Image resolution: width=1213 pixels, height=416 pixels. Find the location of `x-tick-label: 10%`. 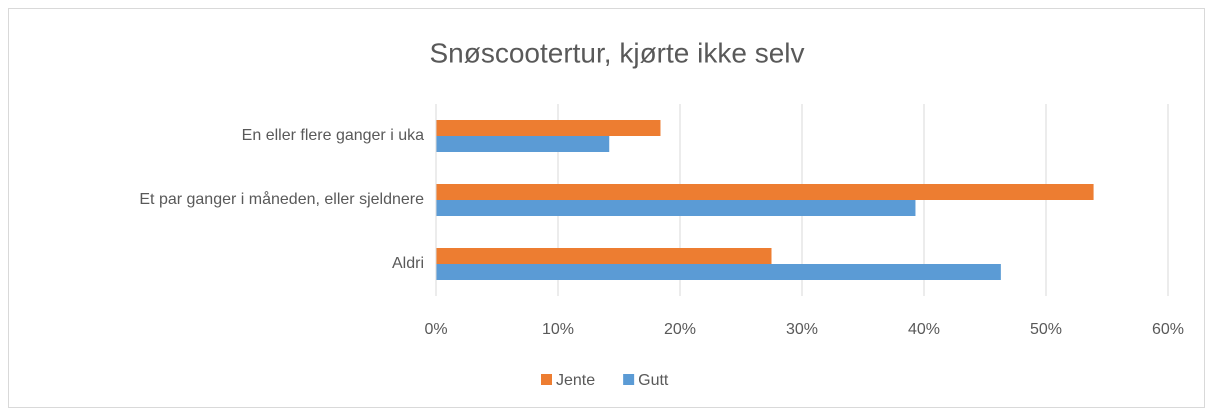

x-tick-label: 10% is located at coordinates (558, 329).